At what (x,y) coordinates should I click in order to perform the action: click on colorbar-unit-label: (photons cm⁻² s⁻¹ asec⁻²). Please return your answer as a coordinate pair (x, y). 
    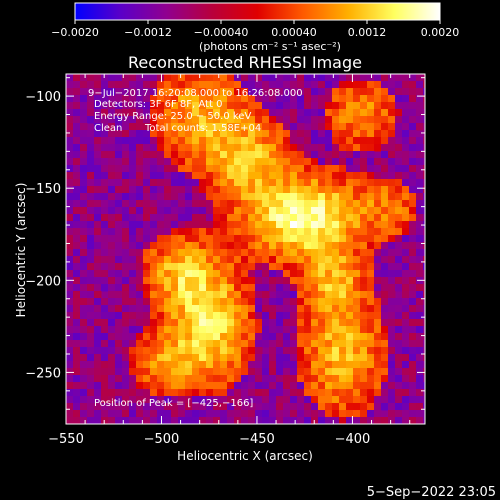
    Looking at the image, I should click on (270, 46).